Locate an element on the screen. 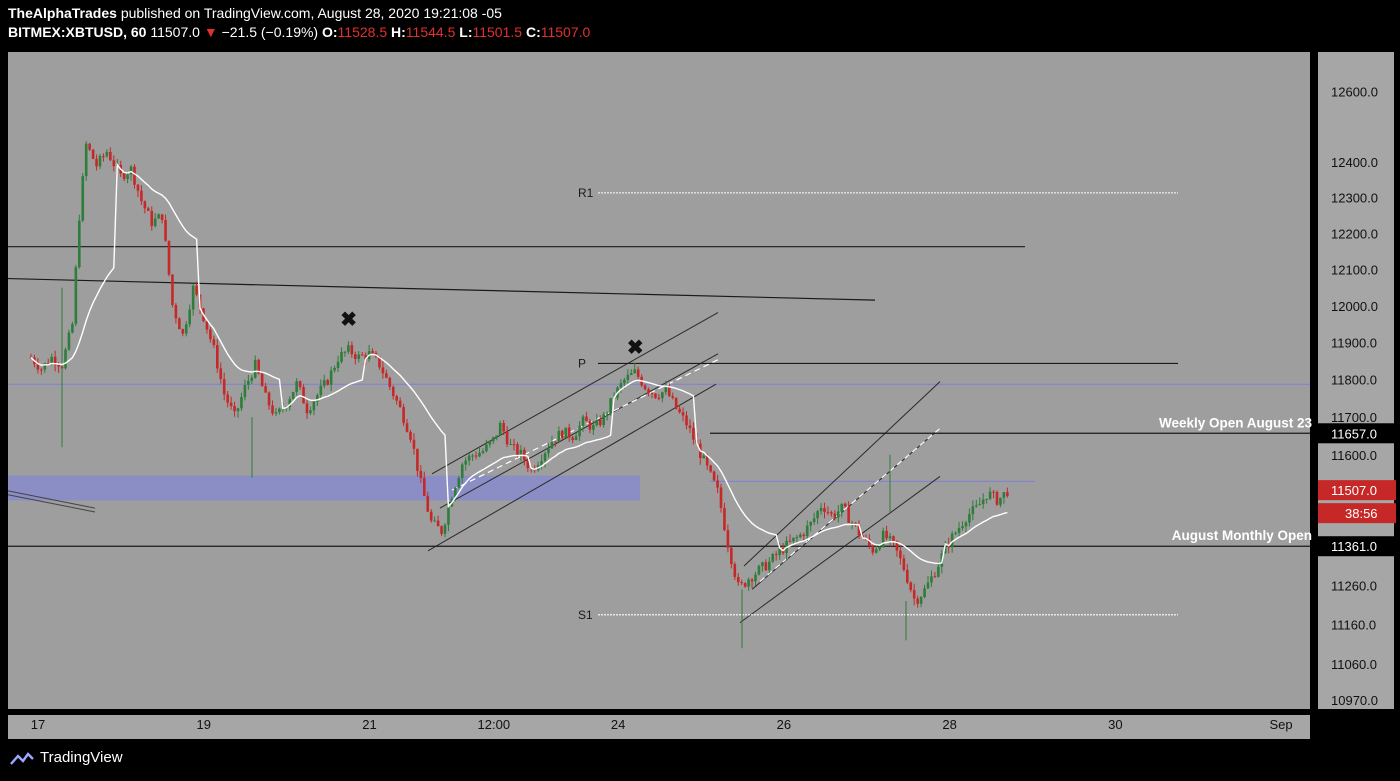 Image resolution: width=1400 pixels, height=781 pixels. y-tick-label: 12200.0 is located at coordinates (1354, 233).